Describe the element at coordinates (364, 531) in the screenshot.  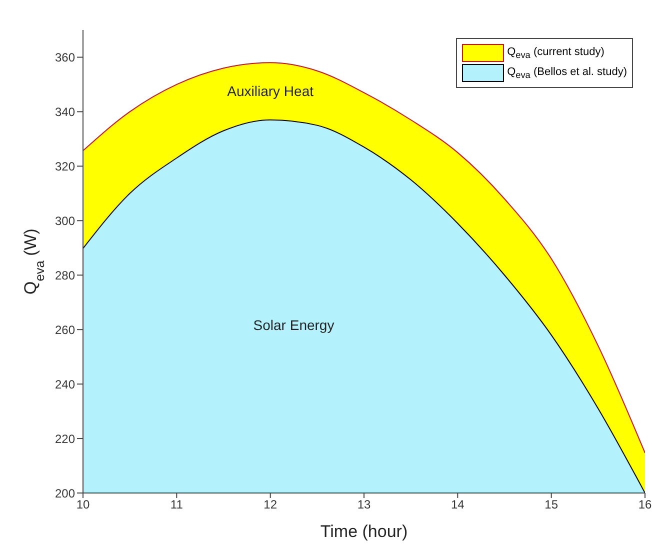
I see `x-axis-title: Time (hour)` at that location.